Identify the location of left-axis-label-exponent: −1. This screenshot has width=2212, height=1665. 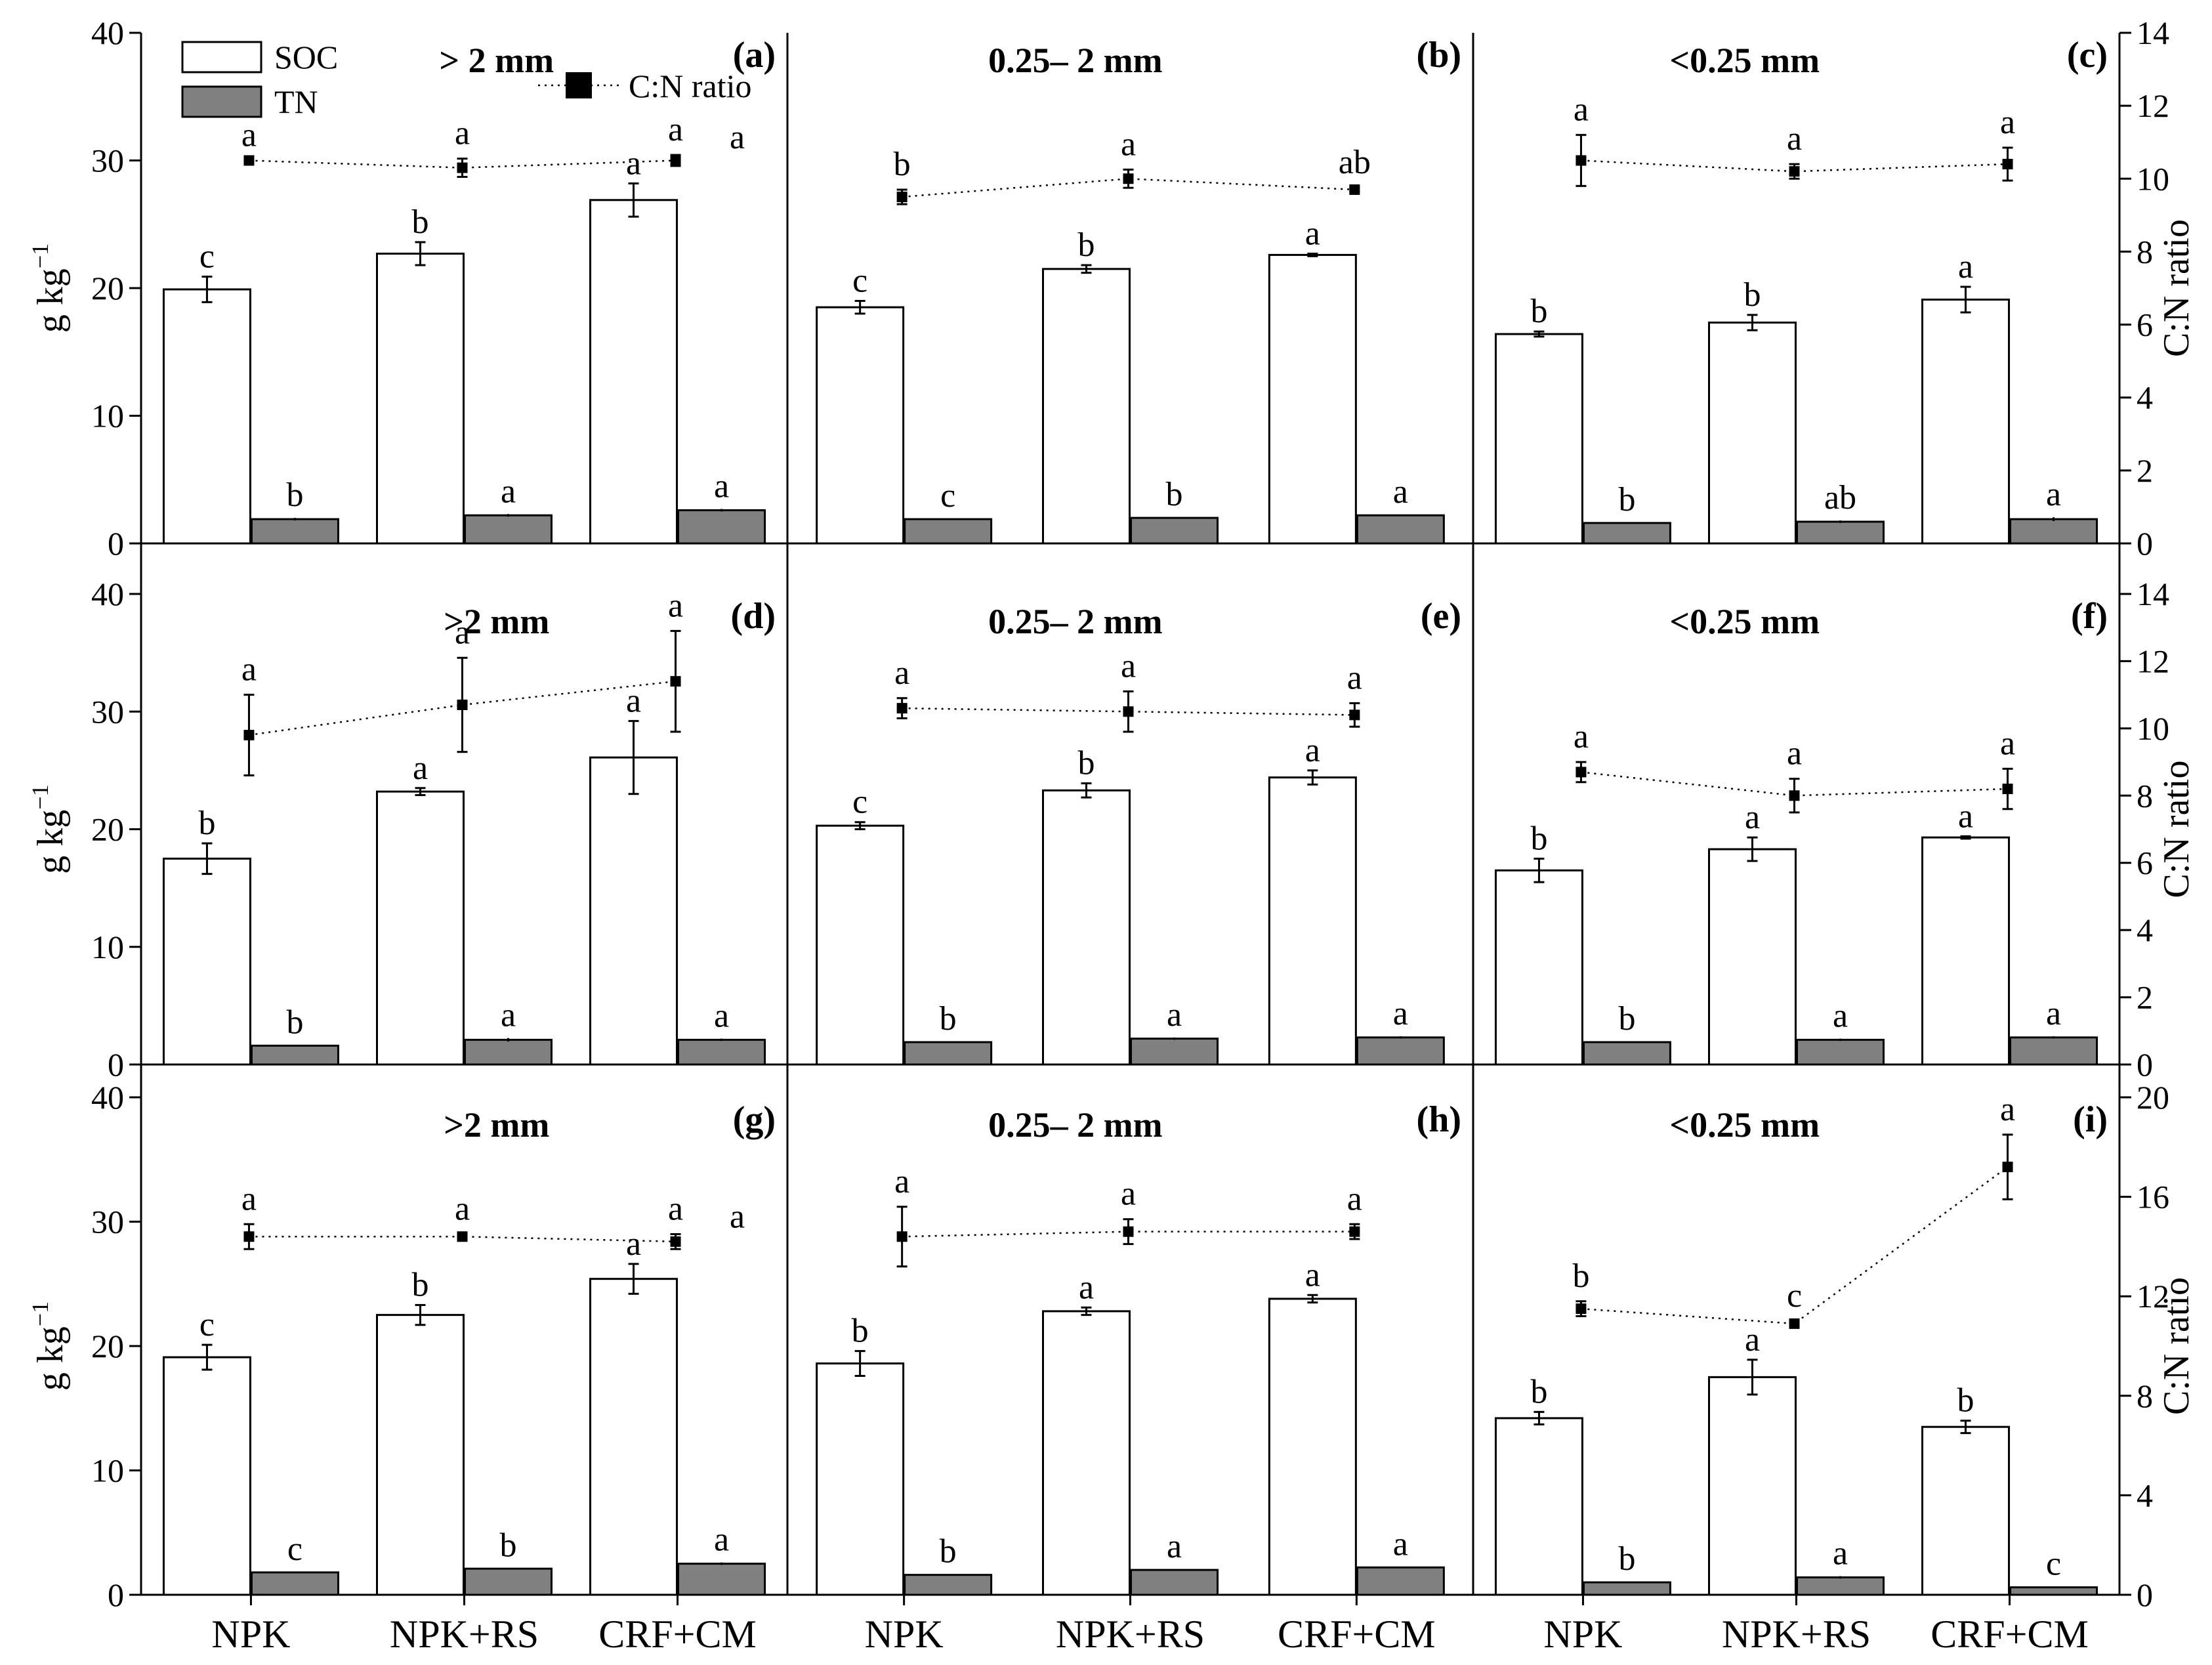
(40, 255).